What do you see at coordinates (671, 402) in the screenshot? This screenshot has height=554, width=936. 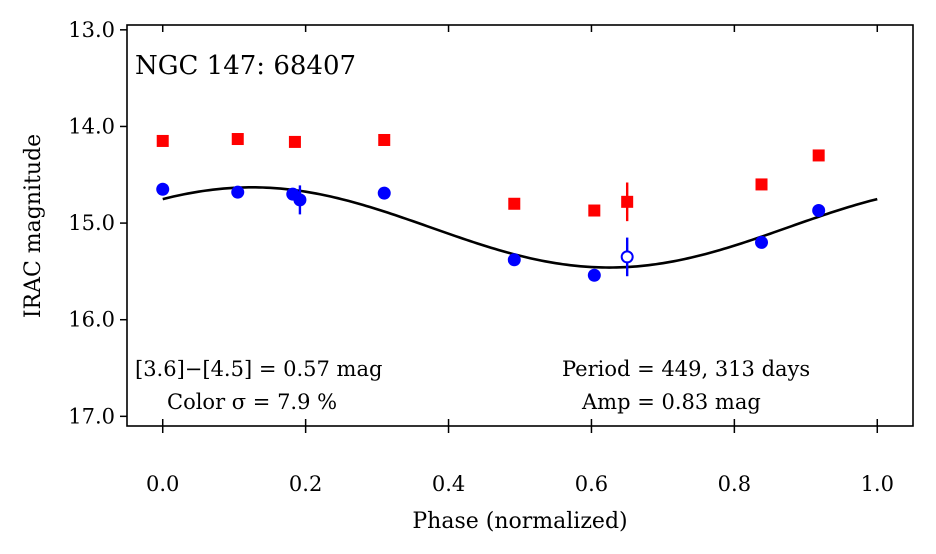 I see `annotation-amp: Amp = 0.83 mag` at bounding box center [671, 402].